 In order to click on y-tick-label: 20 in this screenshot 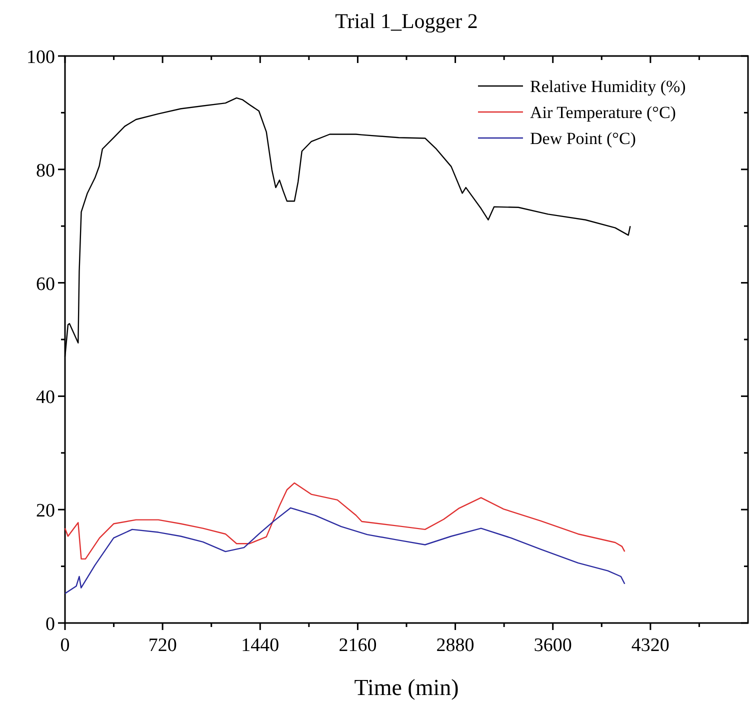, I will do `click(45, 511)`.